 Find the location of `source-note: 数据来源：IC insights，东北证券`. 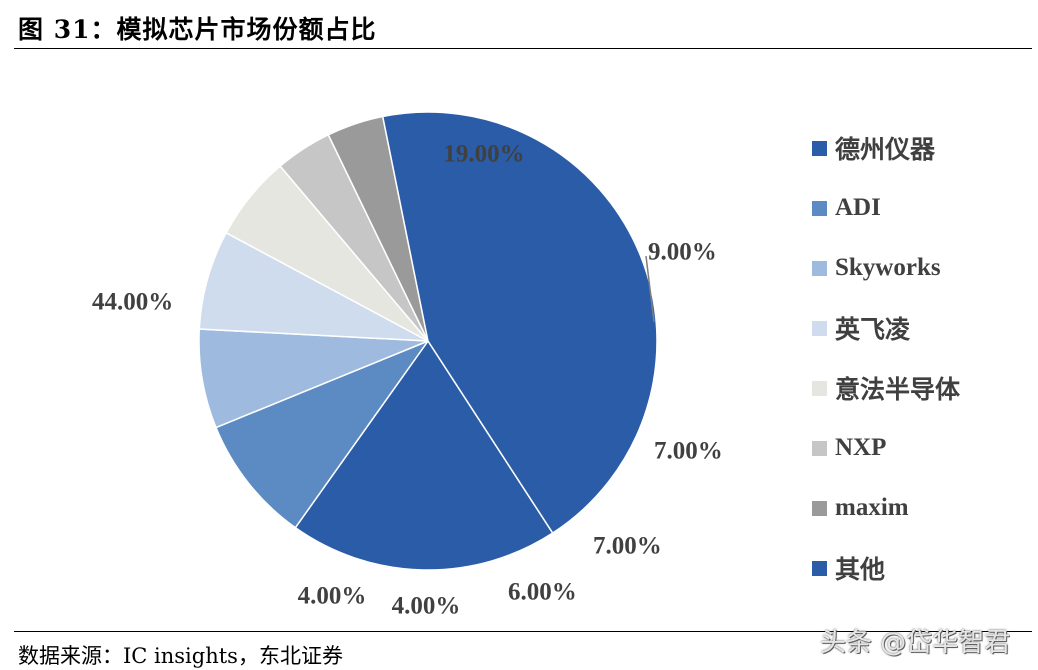

source-note: 数据来源：IC insights，东北证券 is located at coordinates (180, 656).